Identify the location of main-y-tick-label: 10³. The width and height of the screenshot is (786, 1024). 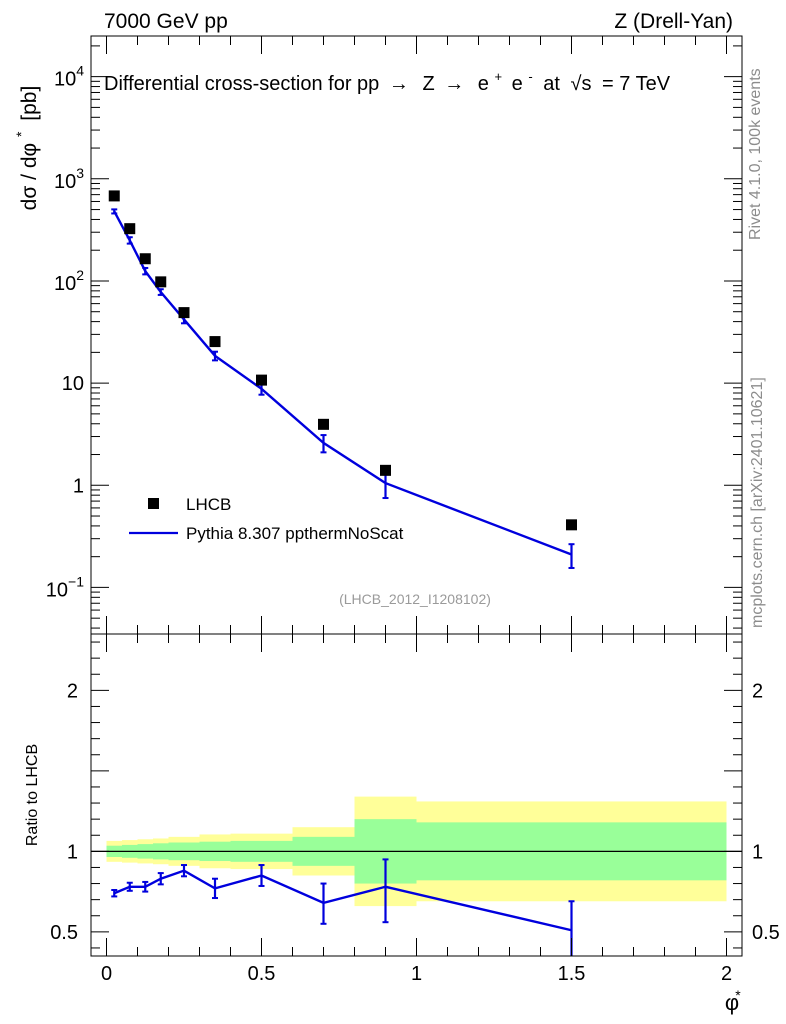
(69, 179).